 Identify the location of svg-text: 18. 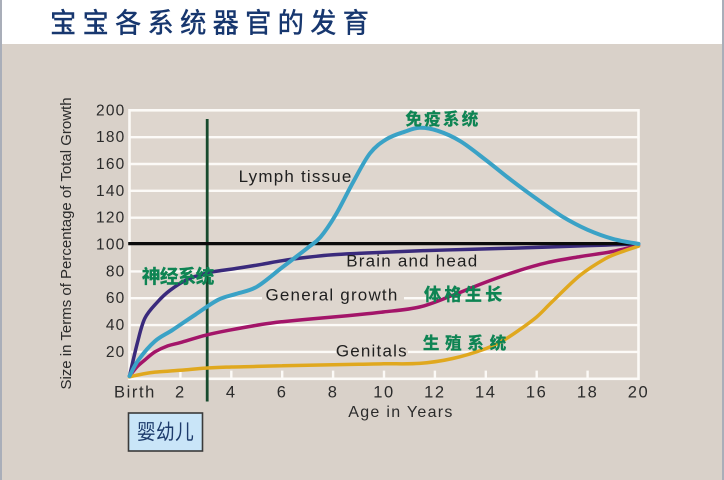
(588, 393).